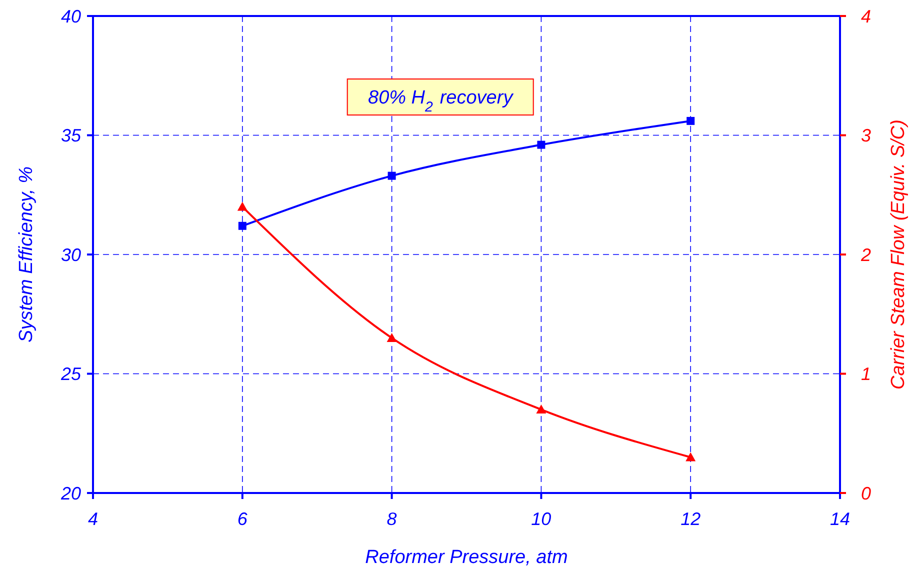 The width and height of the screenshot is (919, 570). What do you see at coordinates (898, 255) in the screenshot?
I see `y2-axis-title: Carrier Steam Flow (Equiv. S/C)` at bounding box center [898, 255].